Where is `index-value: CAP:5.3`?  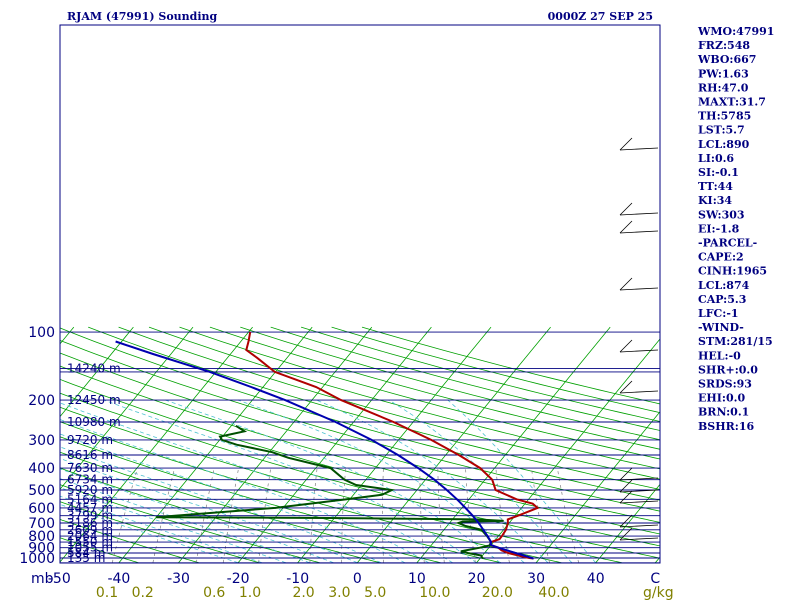
index-value: CAP:5.3 is located at coordinates (722, 299).